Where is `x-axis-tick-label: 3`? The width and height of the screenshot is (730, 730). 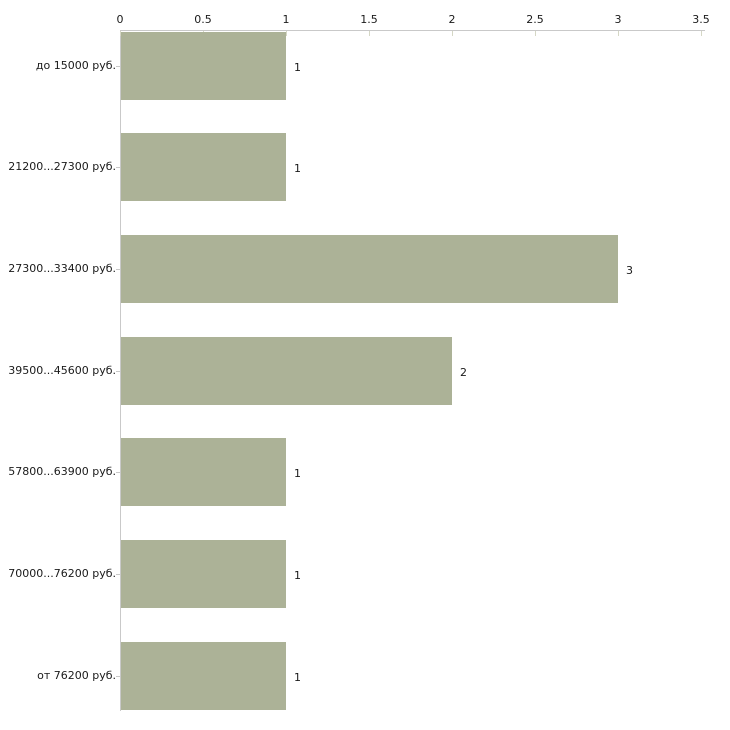 x-axis-tick-label: 3 is located at coordinates (618, 19).